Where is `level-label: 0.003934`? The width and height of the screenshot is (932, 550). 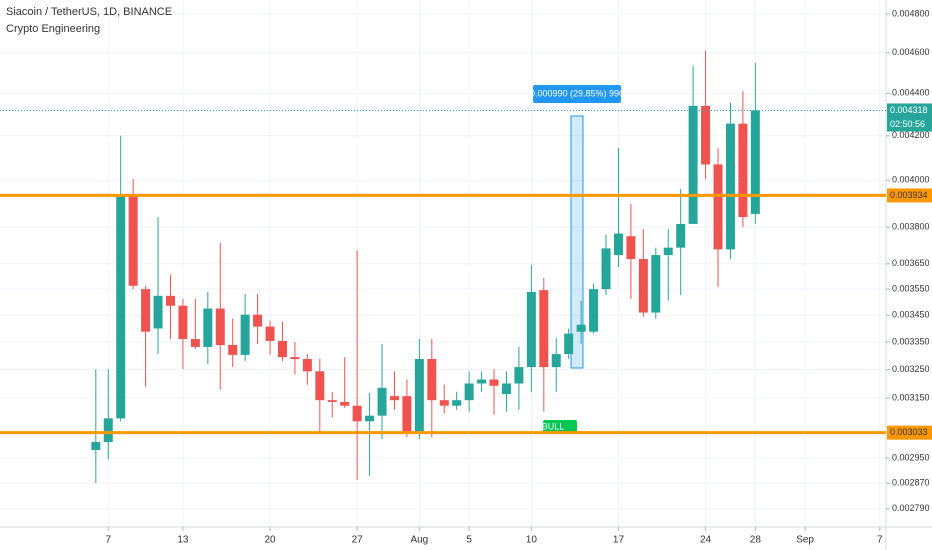
level-label: 0.003934 is located at coordinates (909, 195).